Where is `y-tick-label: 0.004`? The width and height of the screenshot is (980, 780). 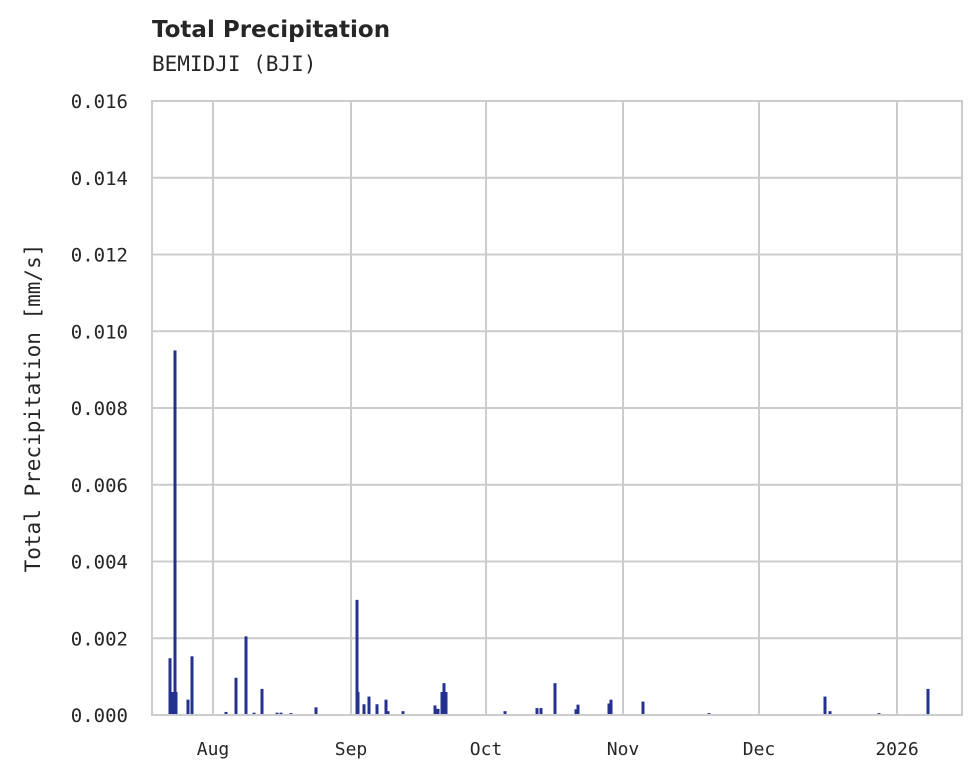
y-tick-label: 0.004 is located at coordinates (99, 563).